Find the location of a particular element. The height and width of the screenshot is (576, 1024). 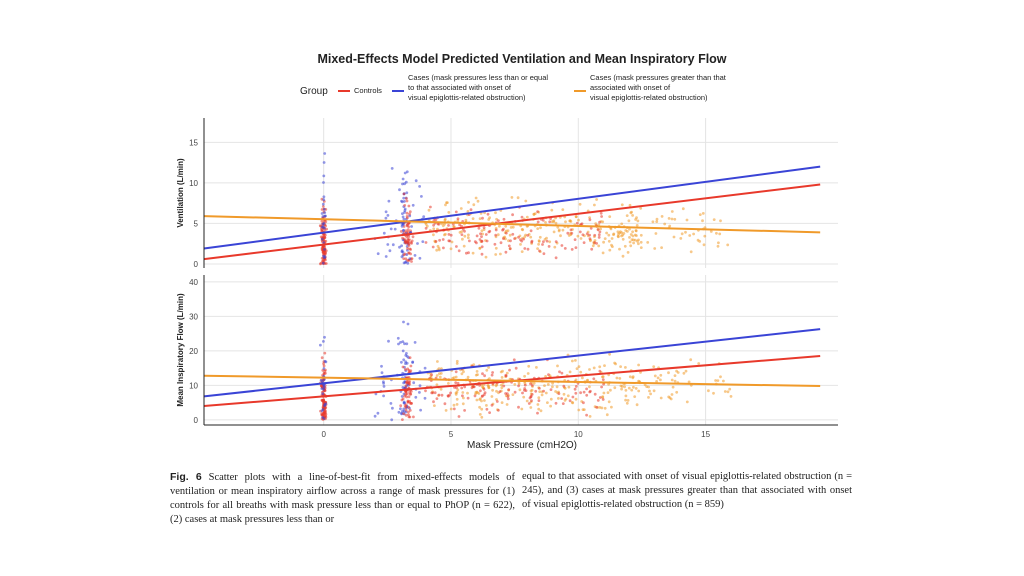

y-tick-label: 5 is located at coordinates (196, 223).